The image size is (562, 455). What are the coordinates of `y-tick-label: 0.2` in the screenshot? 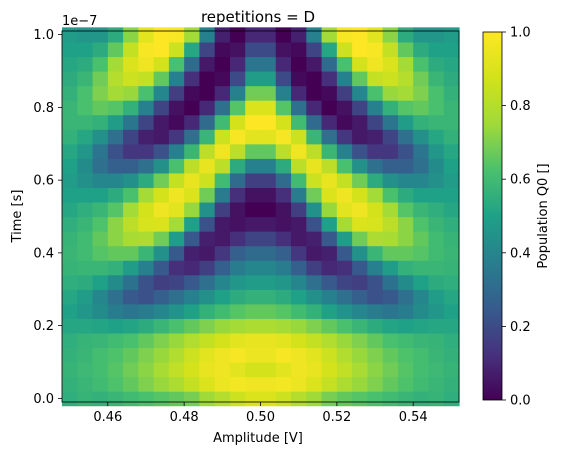 It's located at (43, 326).